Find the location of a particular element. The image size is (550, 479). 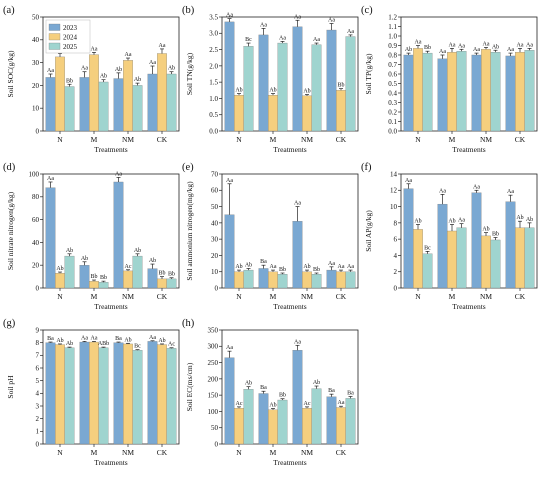

y-tick-label: 250 is located at coordinates (213, 363).